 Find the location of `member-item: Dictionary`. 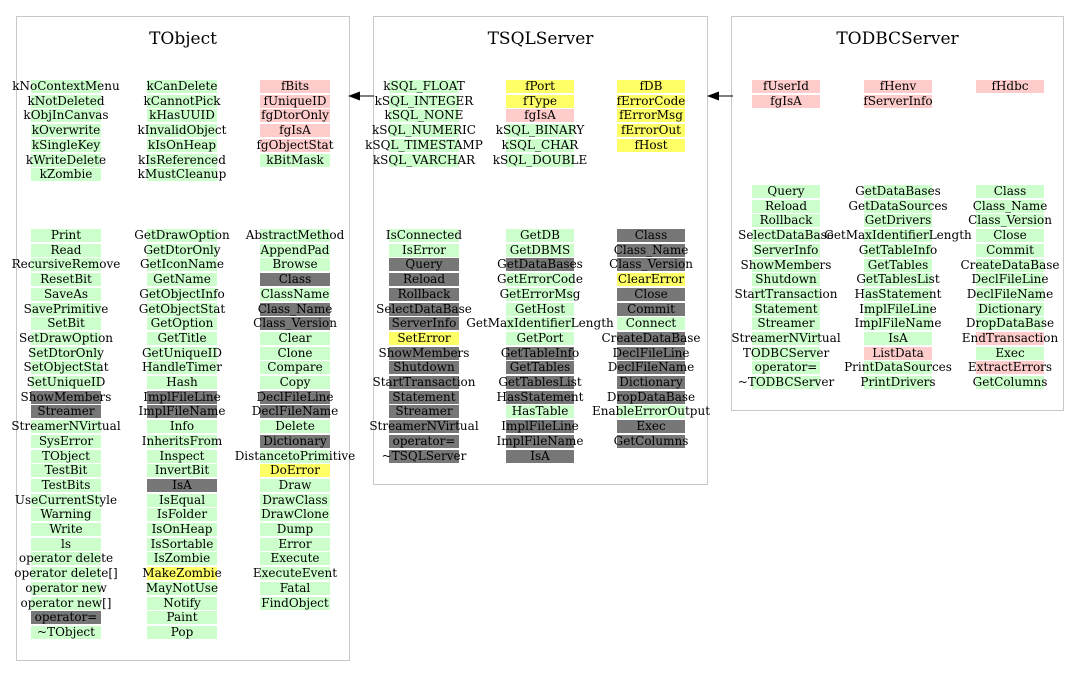

member-item: Dictionary is located at coordinates (995, 309).